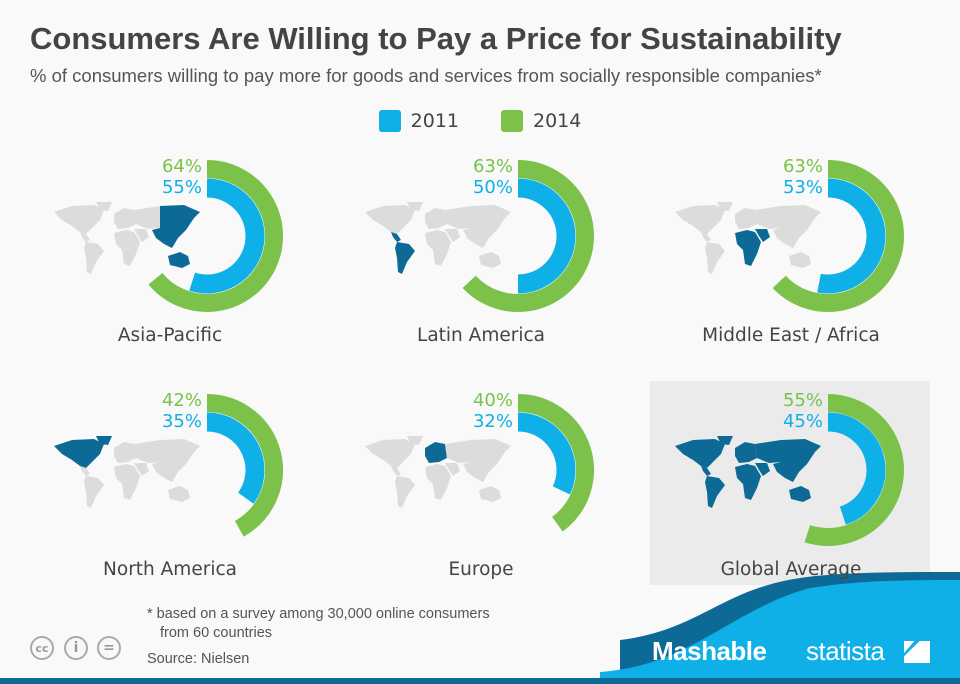 The width and height of the screenshot is (960, 684). I want to click on value-label-2011: 53%, so click(803, 187).